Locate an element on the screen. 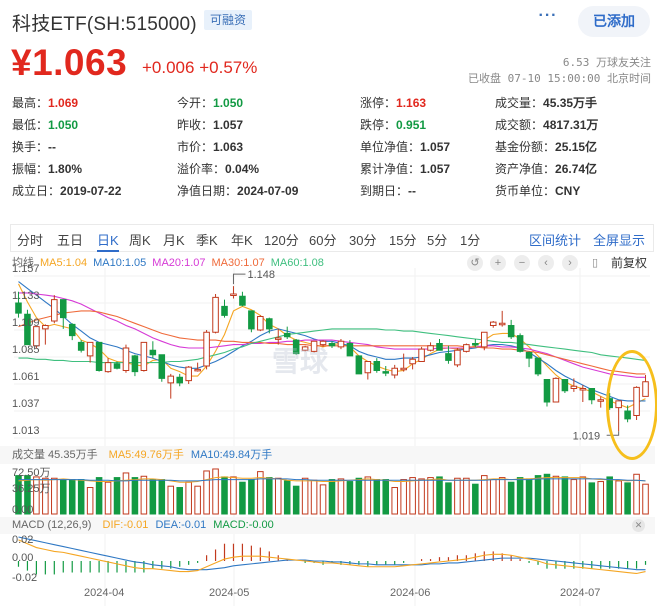  security-title: 科技ETF(SH:515000) is located at coordinates (104, 24).